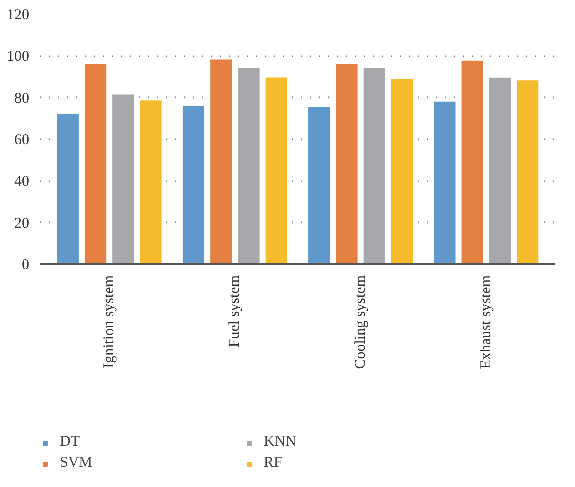 The height and width of the screenshot is (487, 575). What do you see at coordinates (22, 98) in the screenshot?
I see `y-tick-label: 80` at bounding box center [22, 98].